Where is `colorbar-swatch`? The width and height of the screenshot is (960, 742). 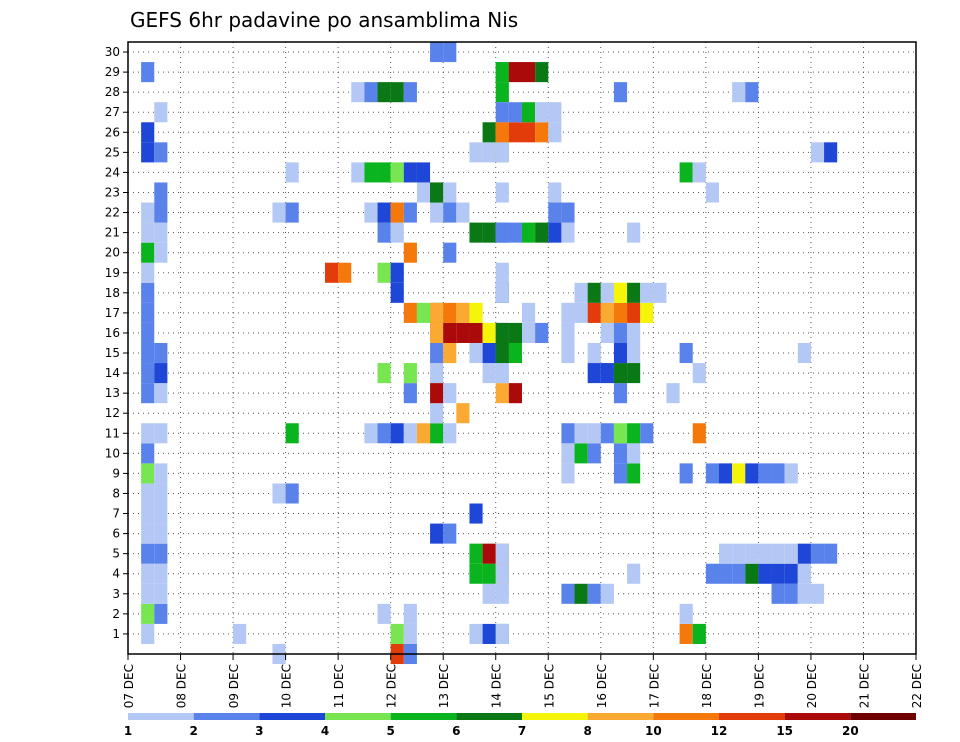 colorbar-swatch is located at coordinates (817, 716).